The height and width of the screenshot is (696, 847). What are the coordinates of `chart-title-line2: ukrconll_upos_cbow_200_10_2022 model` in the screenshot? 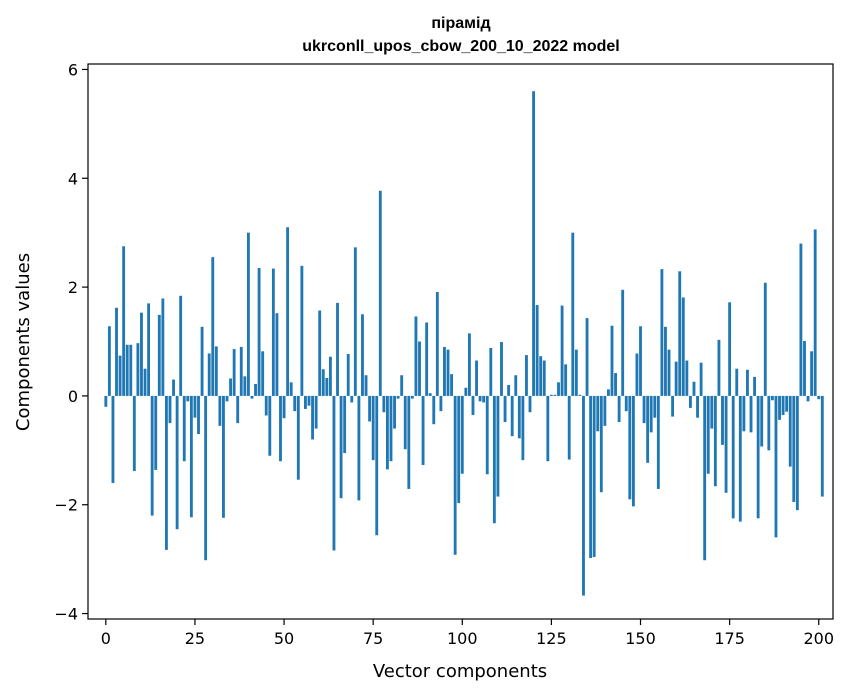 It's located at (460, 46).